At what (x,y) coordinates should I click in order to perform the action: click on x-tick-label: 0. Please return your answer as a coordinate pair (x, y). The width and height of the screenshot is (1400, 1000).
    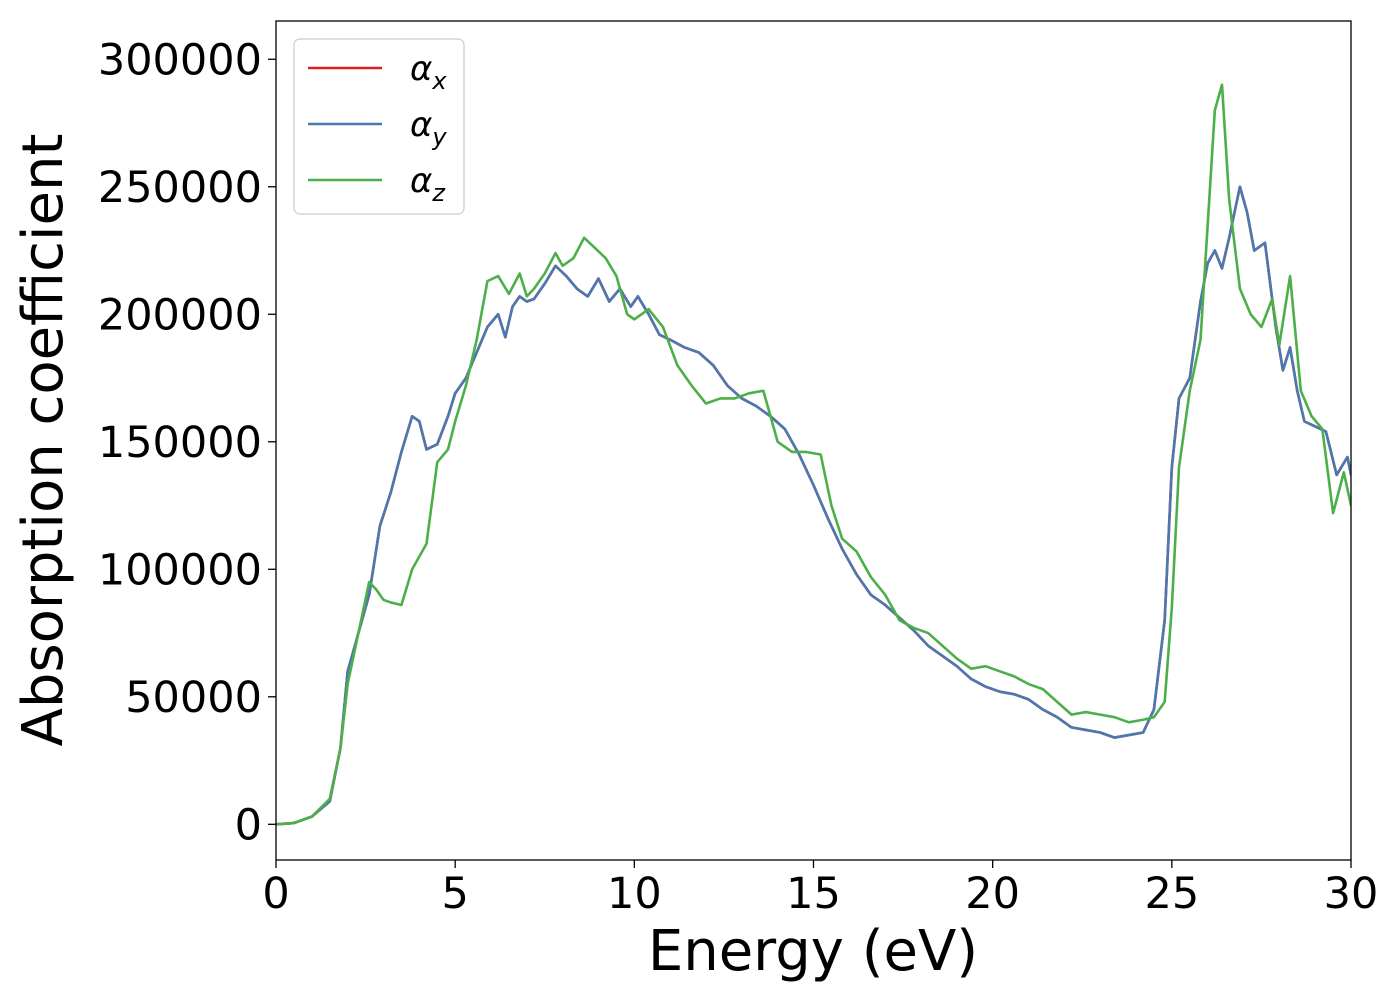
    Looking at the image, I should click on (275, 894).